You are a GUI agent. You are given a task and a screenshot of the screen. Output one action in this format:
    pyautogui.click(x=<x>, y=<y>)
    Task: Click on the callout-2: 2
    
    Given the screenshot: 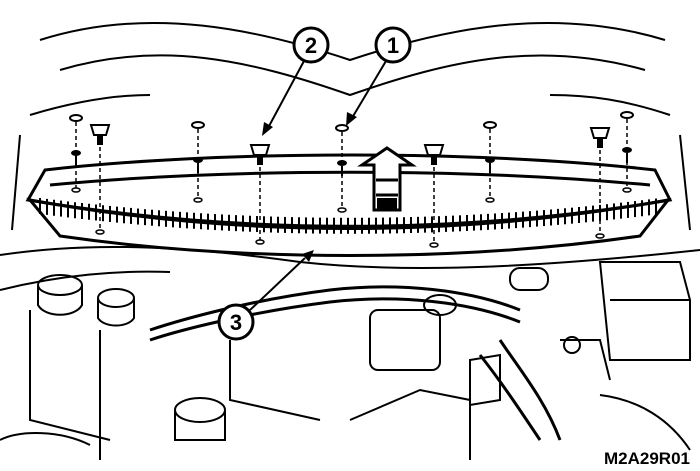 What is the action you would take?
    pyautogui.click(x=296, y=81)
    